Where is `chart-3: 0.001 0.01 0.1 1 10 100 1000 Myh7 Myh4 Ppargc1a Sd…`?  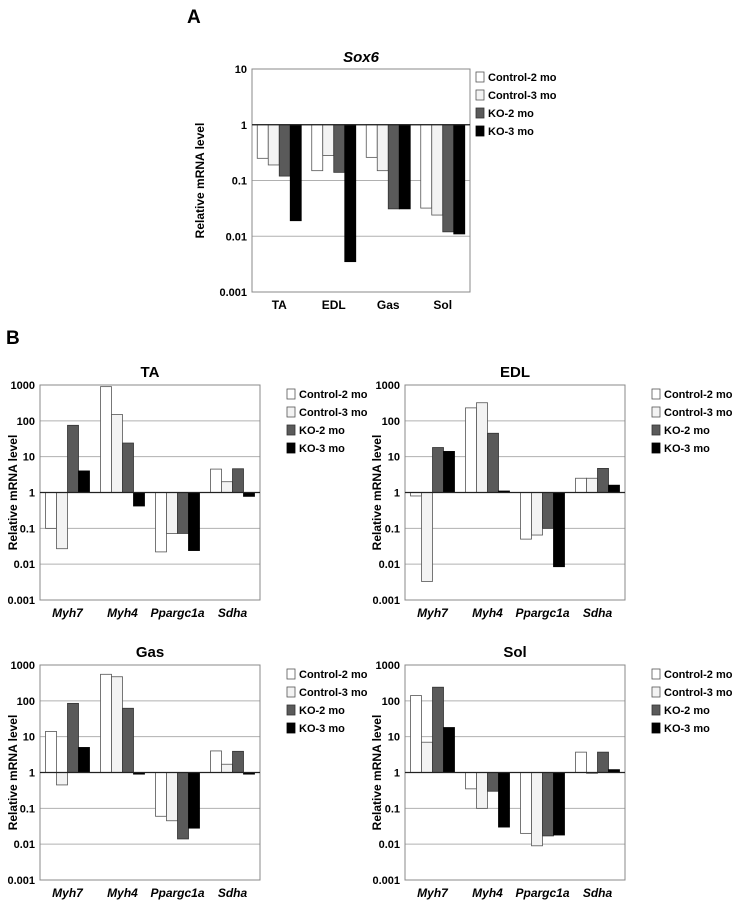
chart-3: 0.001 0.01 0.1 1 10 100 1000 Myh7 Myh4 Ppargc1a Sd… is located at coordinates (187, 772).